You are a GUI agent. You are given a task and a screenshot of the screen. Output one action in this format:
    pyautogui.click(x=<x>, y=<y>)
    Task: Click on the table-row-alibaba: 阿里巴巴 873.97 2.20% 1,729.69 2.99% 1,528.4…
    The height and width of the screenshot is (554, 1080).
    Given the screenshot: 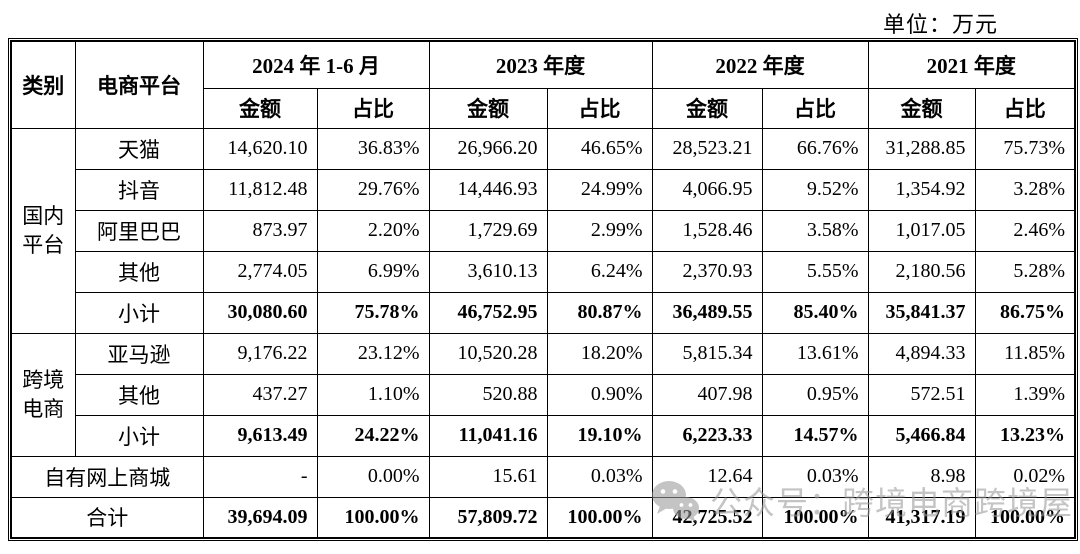 What is the action you would take?
    pyautogui.click(x=543, y=230)
    